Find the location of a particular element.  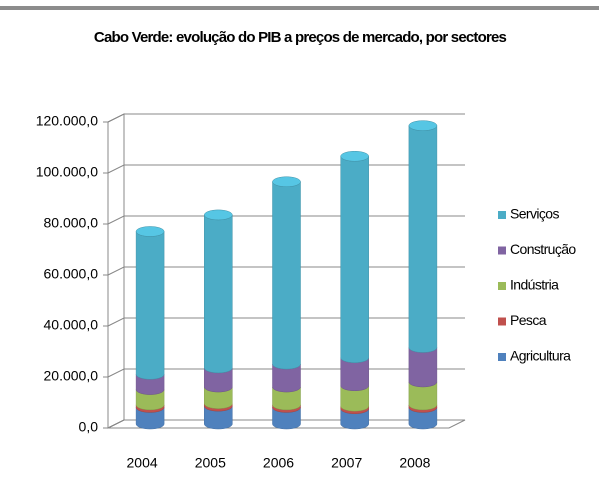

grid-line is located at coordinates (286, 118).